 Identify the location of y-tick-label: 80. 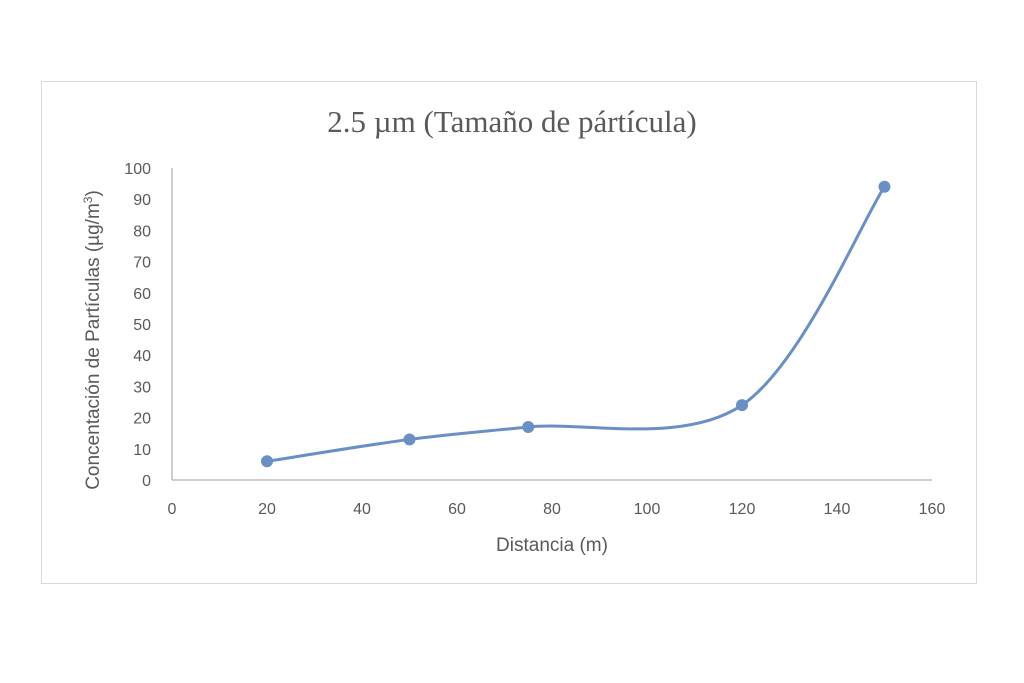
(142, 231).